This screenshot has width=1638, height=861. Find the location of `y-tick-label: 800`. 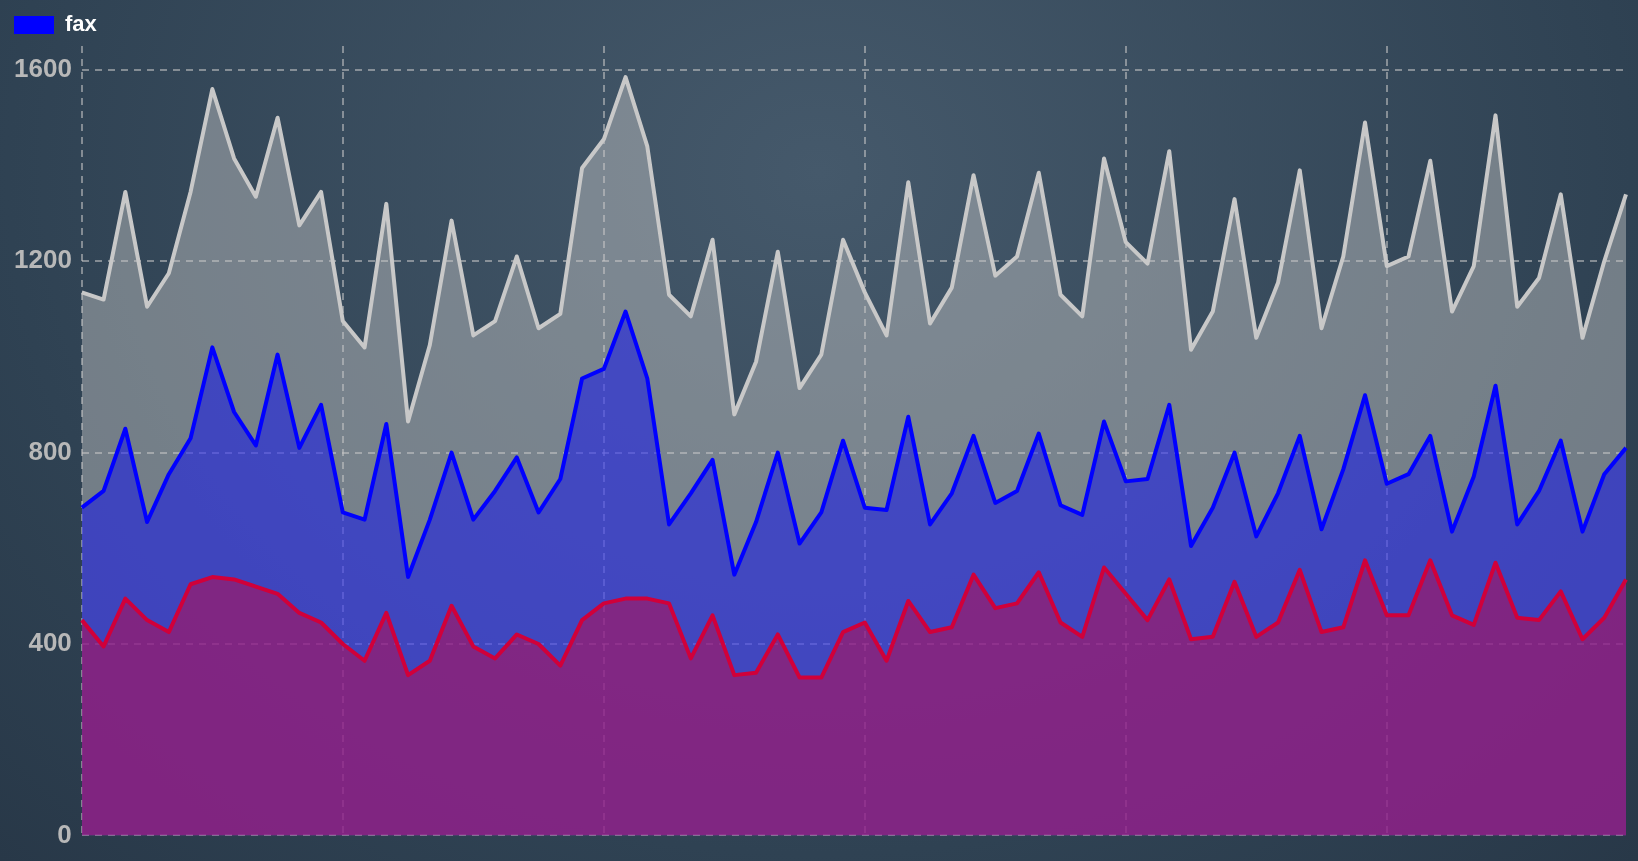

y-tick-label: 800 is located at coordinates (50, 450).